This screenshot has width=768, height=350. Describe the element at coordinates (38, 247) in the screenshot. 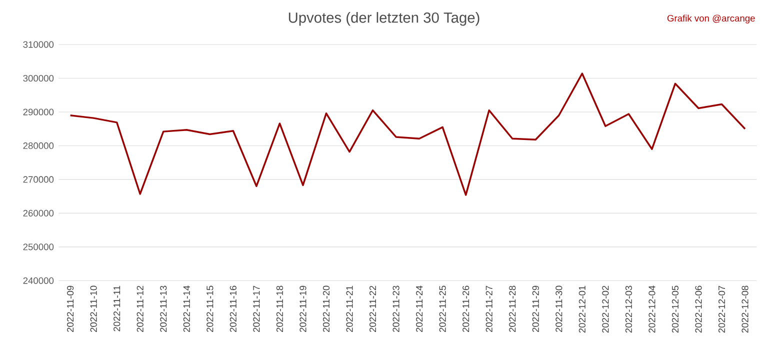

I see `y-tick-label: 250000` at that location.